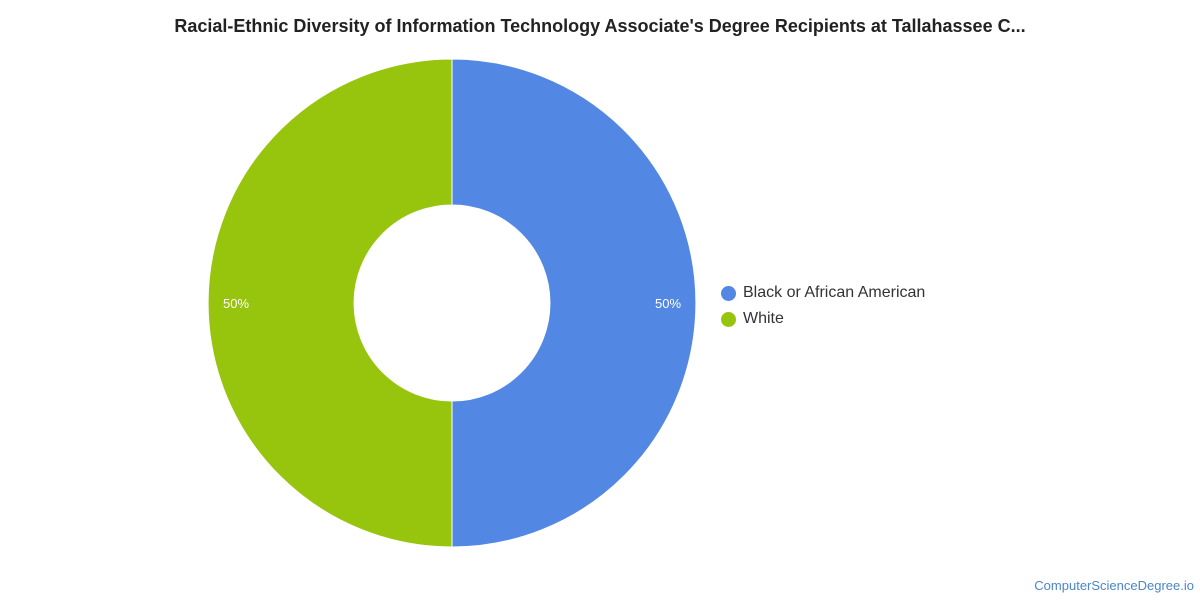 This screenshot has height=600, width=1200. I want to click on legend-swatch-white, so click(728, 319).